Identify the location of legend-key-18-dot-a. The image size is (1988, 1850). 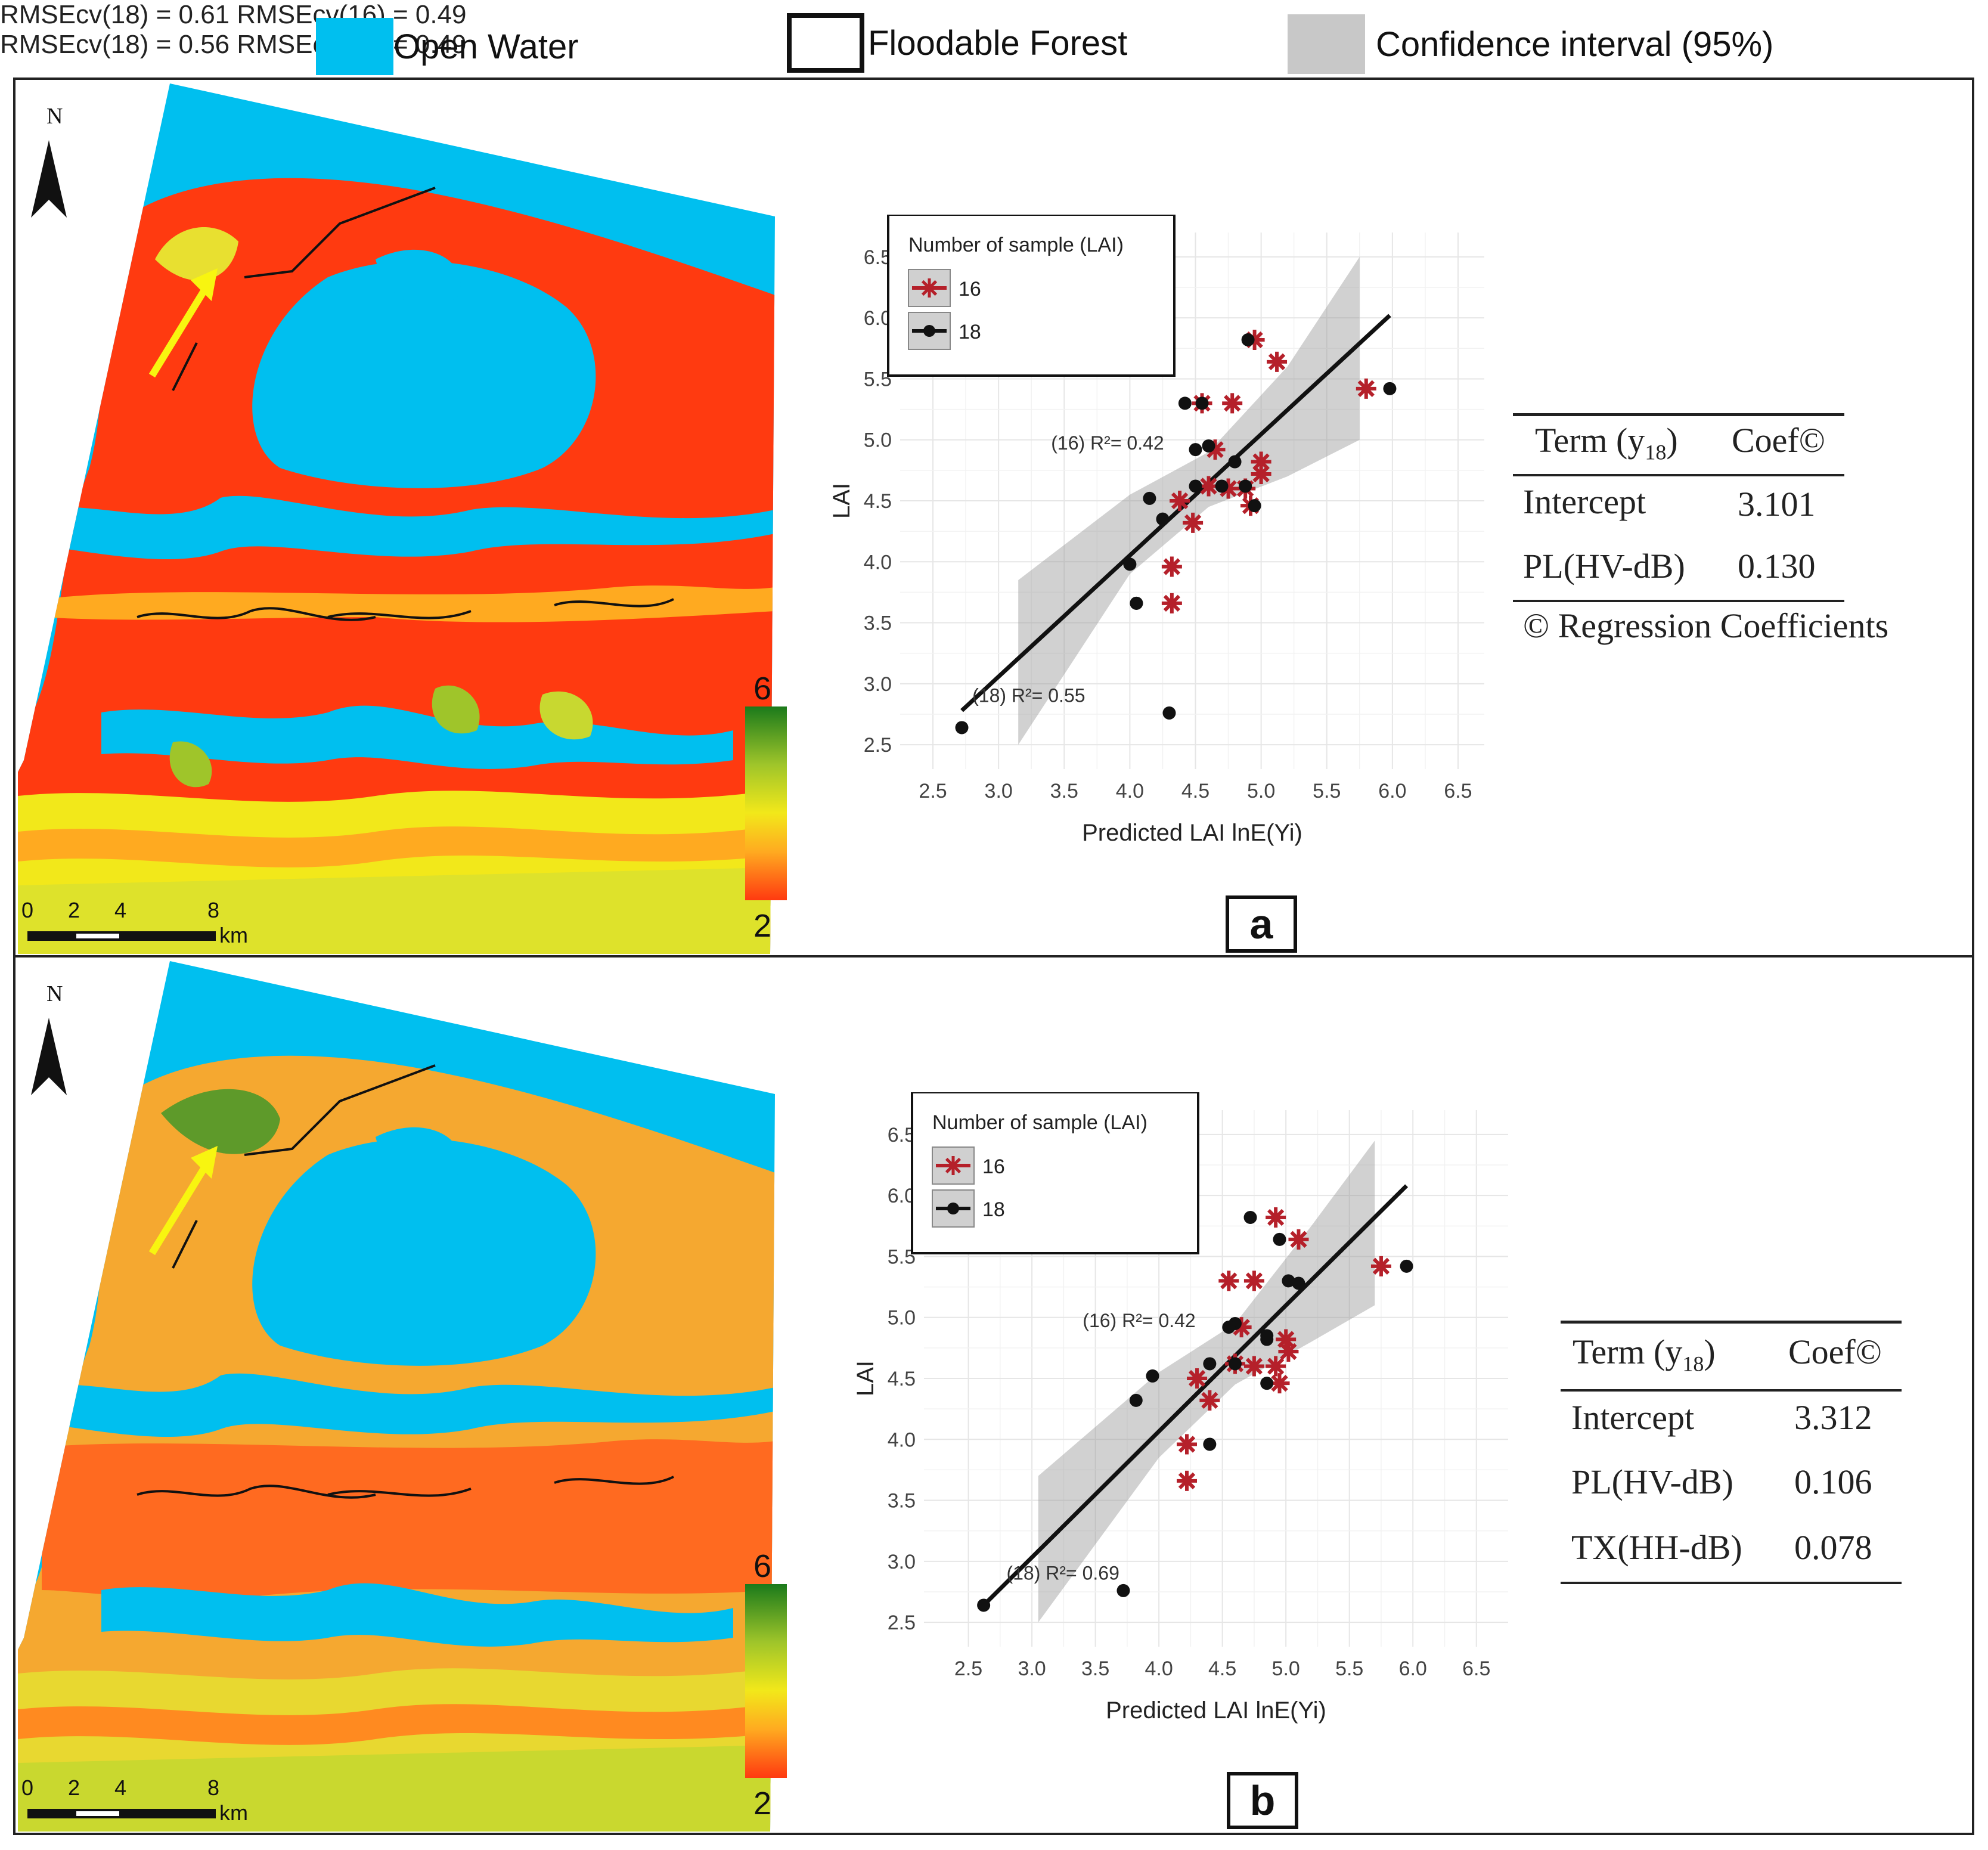
(929, 331).